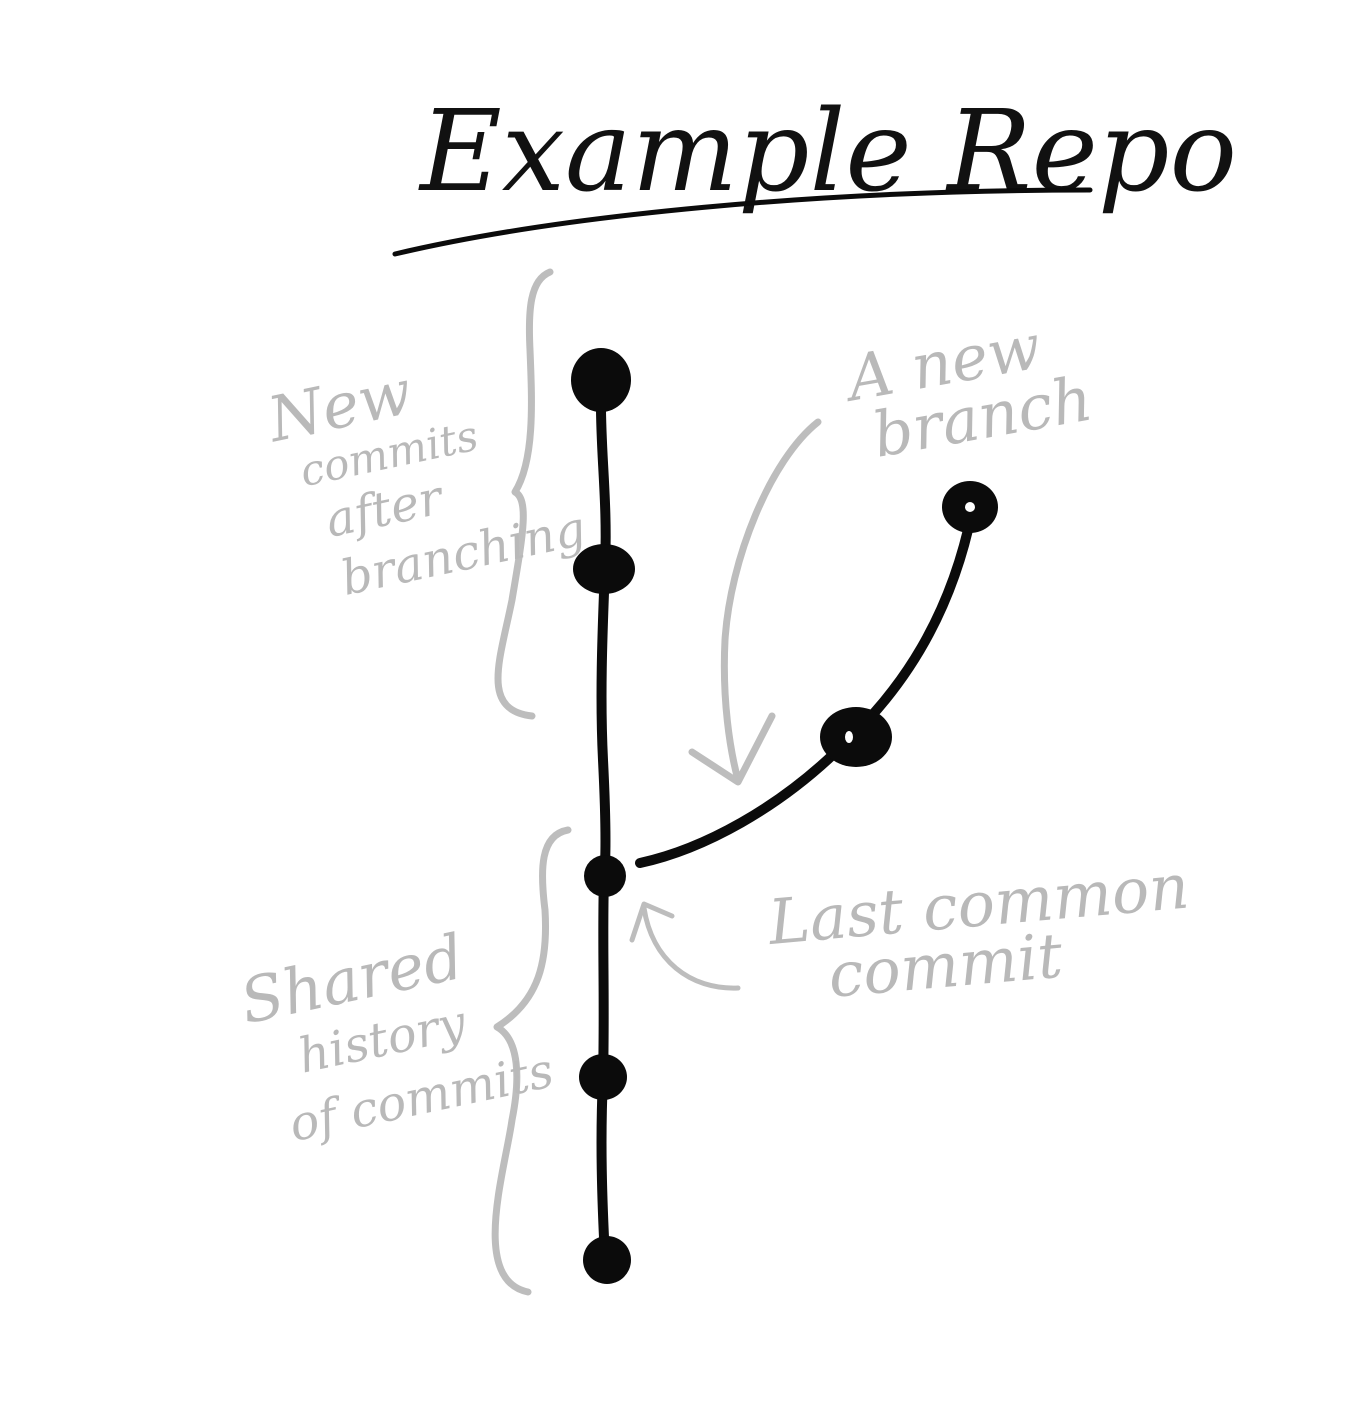 The width and height of the screenshot is (1372, 1404). Describe the element at coordinates (978, 930) in the screenshot. I see `note-last-common-commit: Last common commit` at that location.